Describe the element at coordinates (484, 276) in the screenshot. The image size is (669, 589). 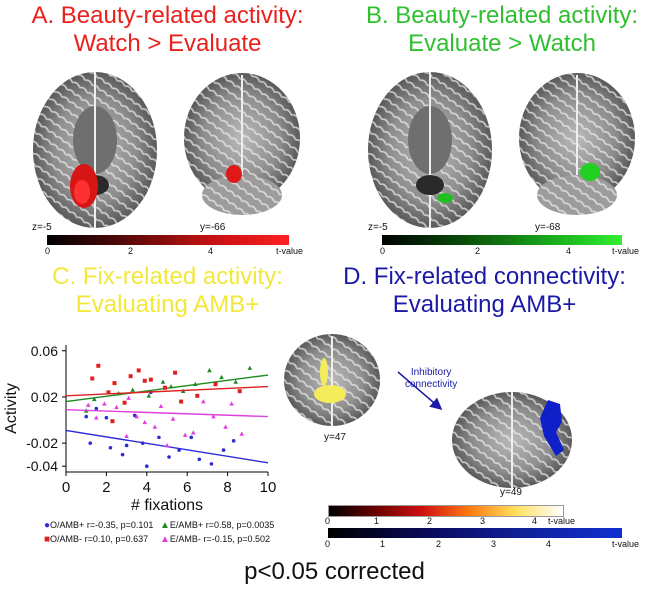
I see `panel-d-title-line1: D. Fix-related connectivity:` at that location.